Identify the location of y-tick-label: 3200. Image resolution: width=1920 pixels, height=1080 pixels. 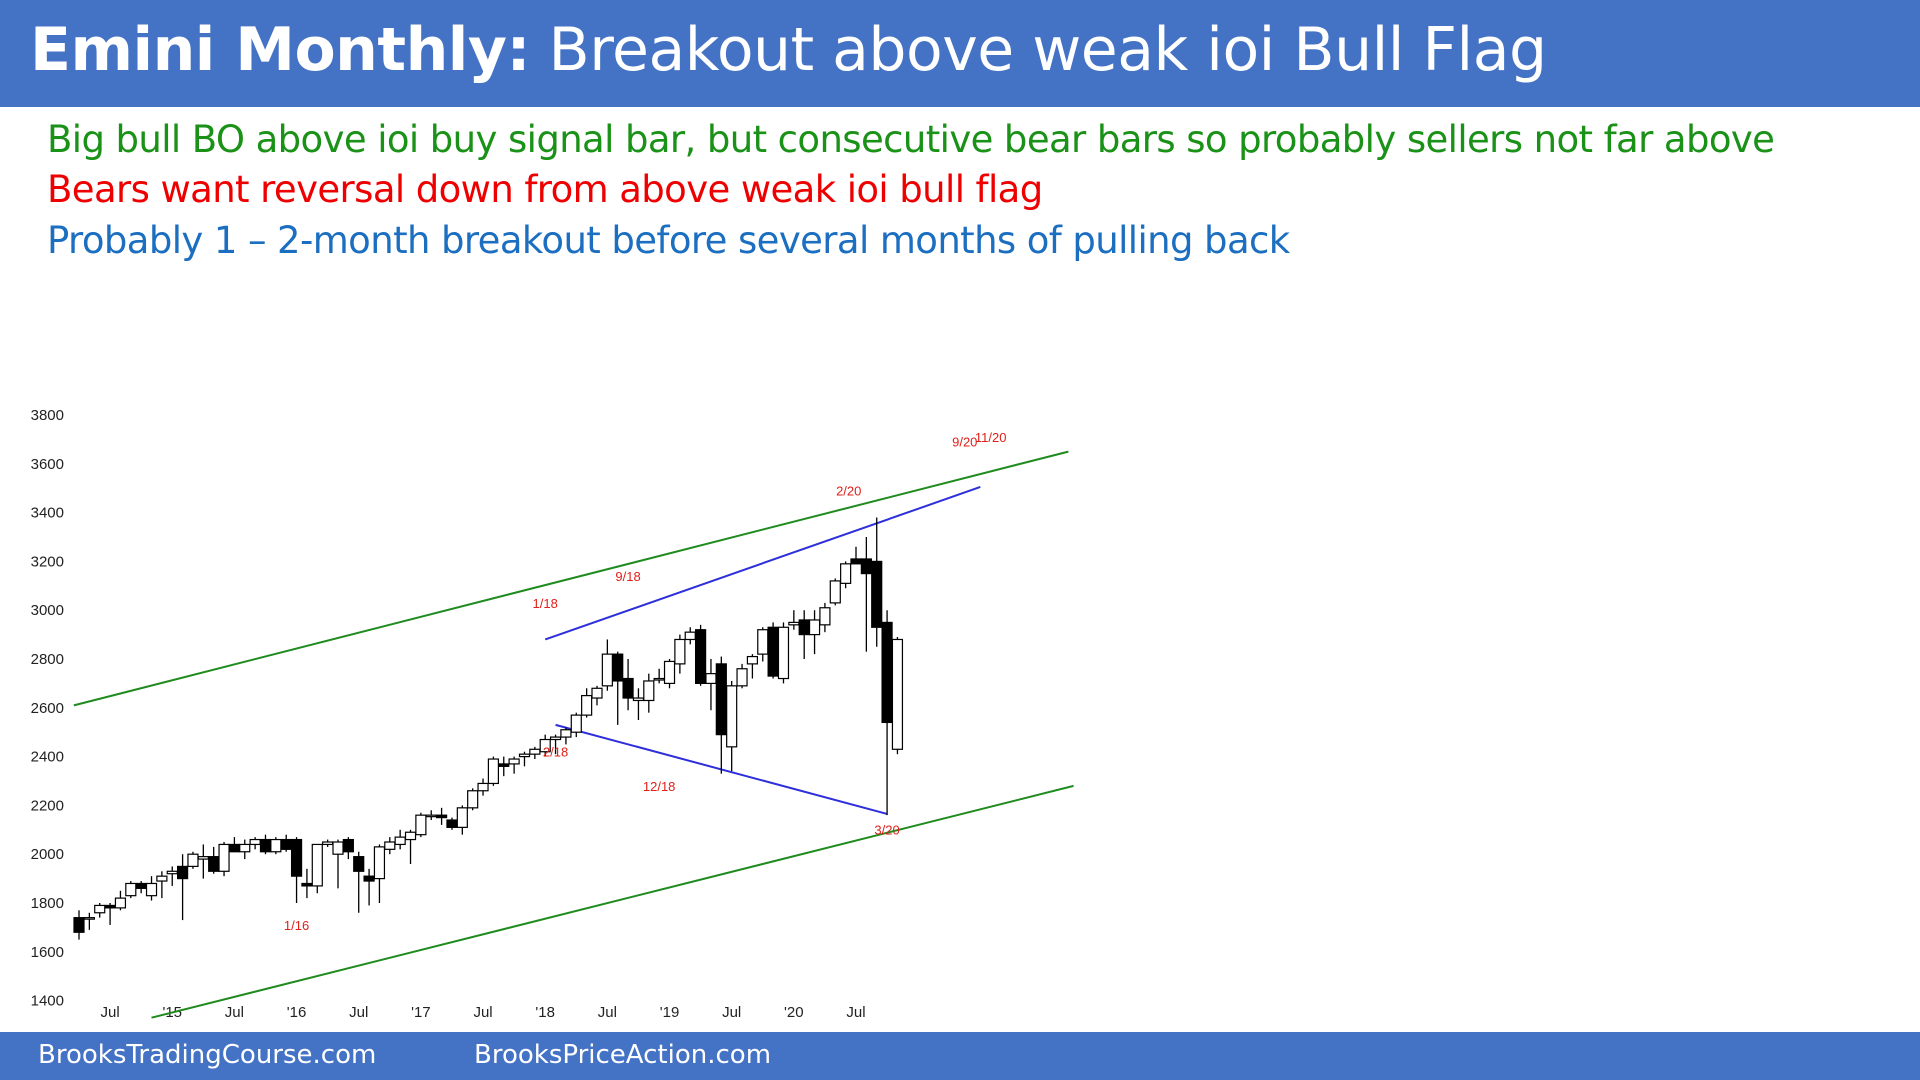
(47, 561).